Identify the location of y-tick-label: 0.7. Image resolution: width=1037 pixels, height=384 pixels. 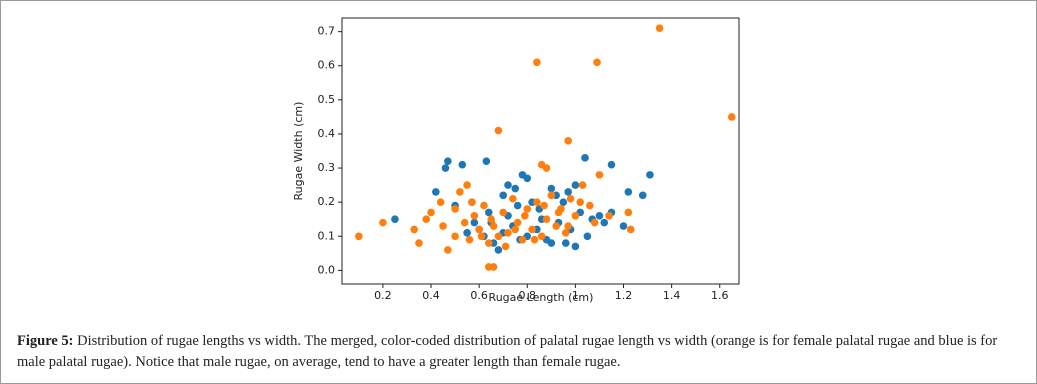
(327, 31).